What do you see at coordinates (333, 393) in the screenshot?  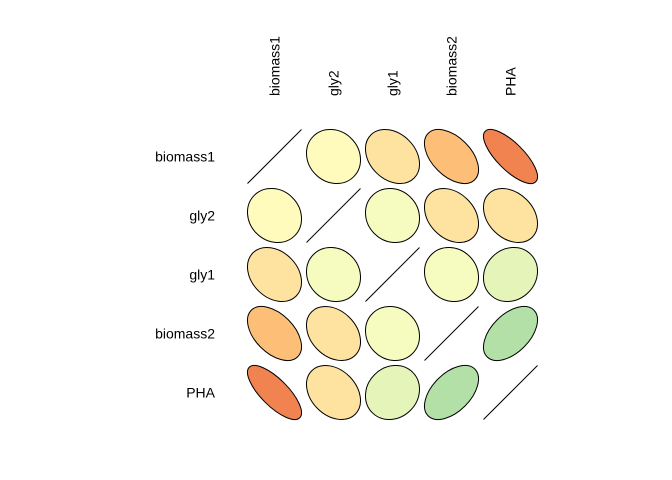 I see `corr-ellipse-pha-gly2` at bounding box center [333, 393].